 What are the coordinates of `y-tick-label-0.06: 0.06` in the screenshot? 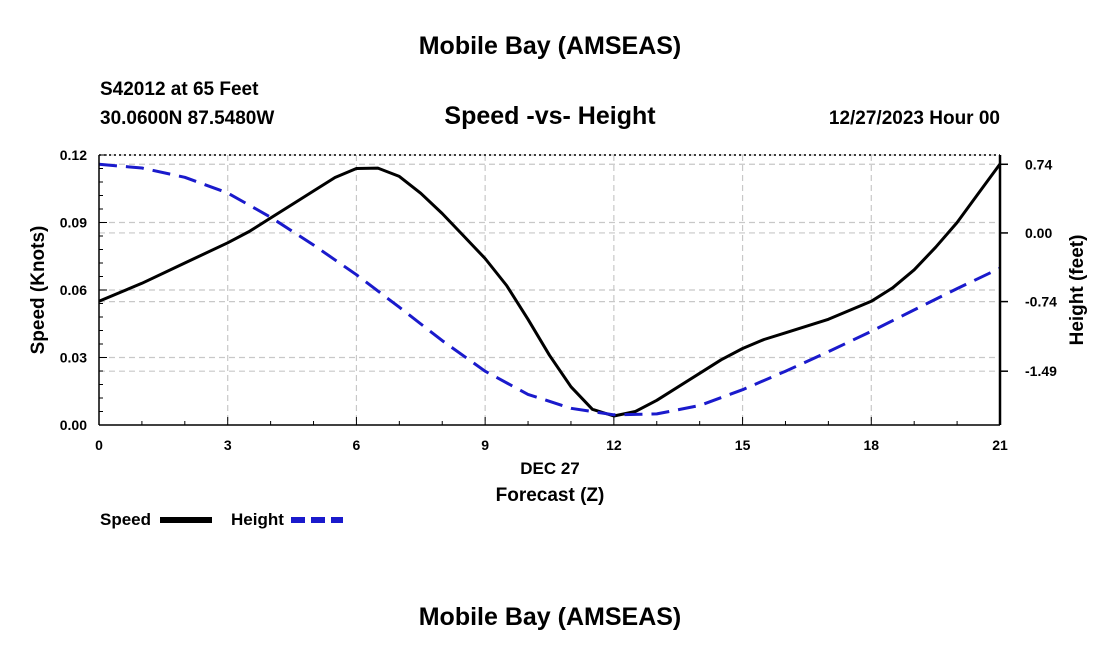 It's located at (73, 290).